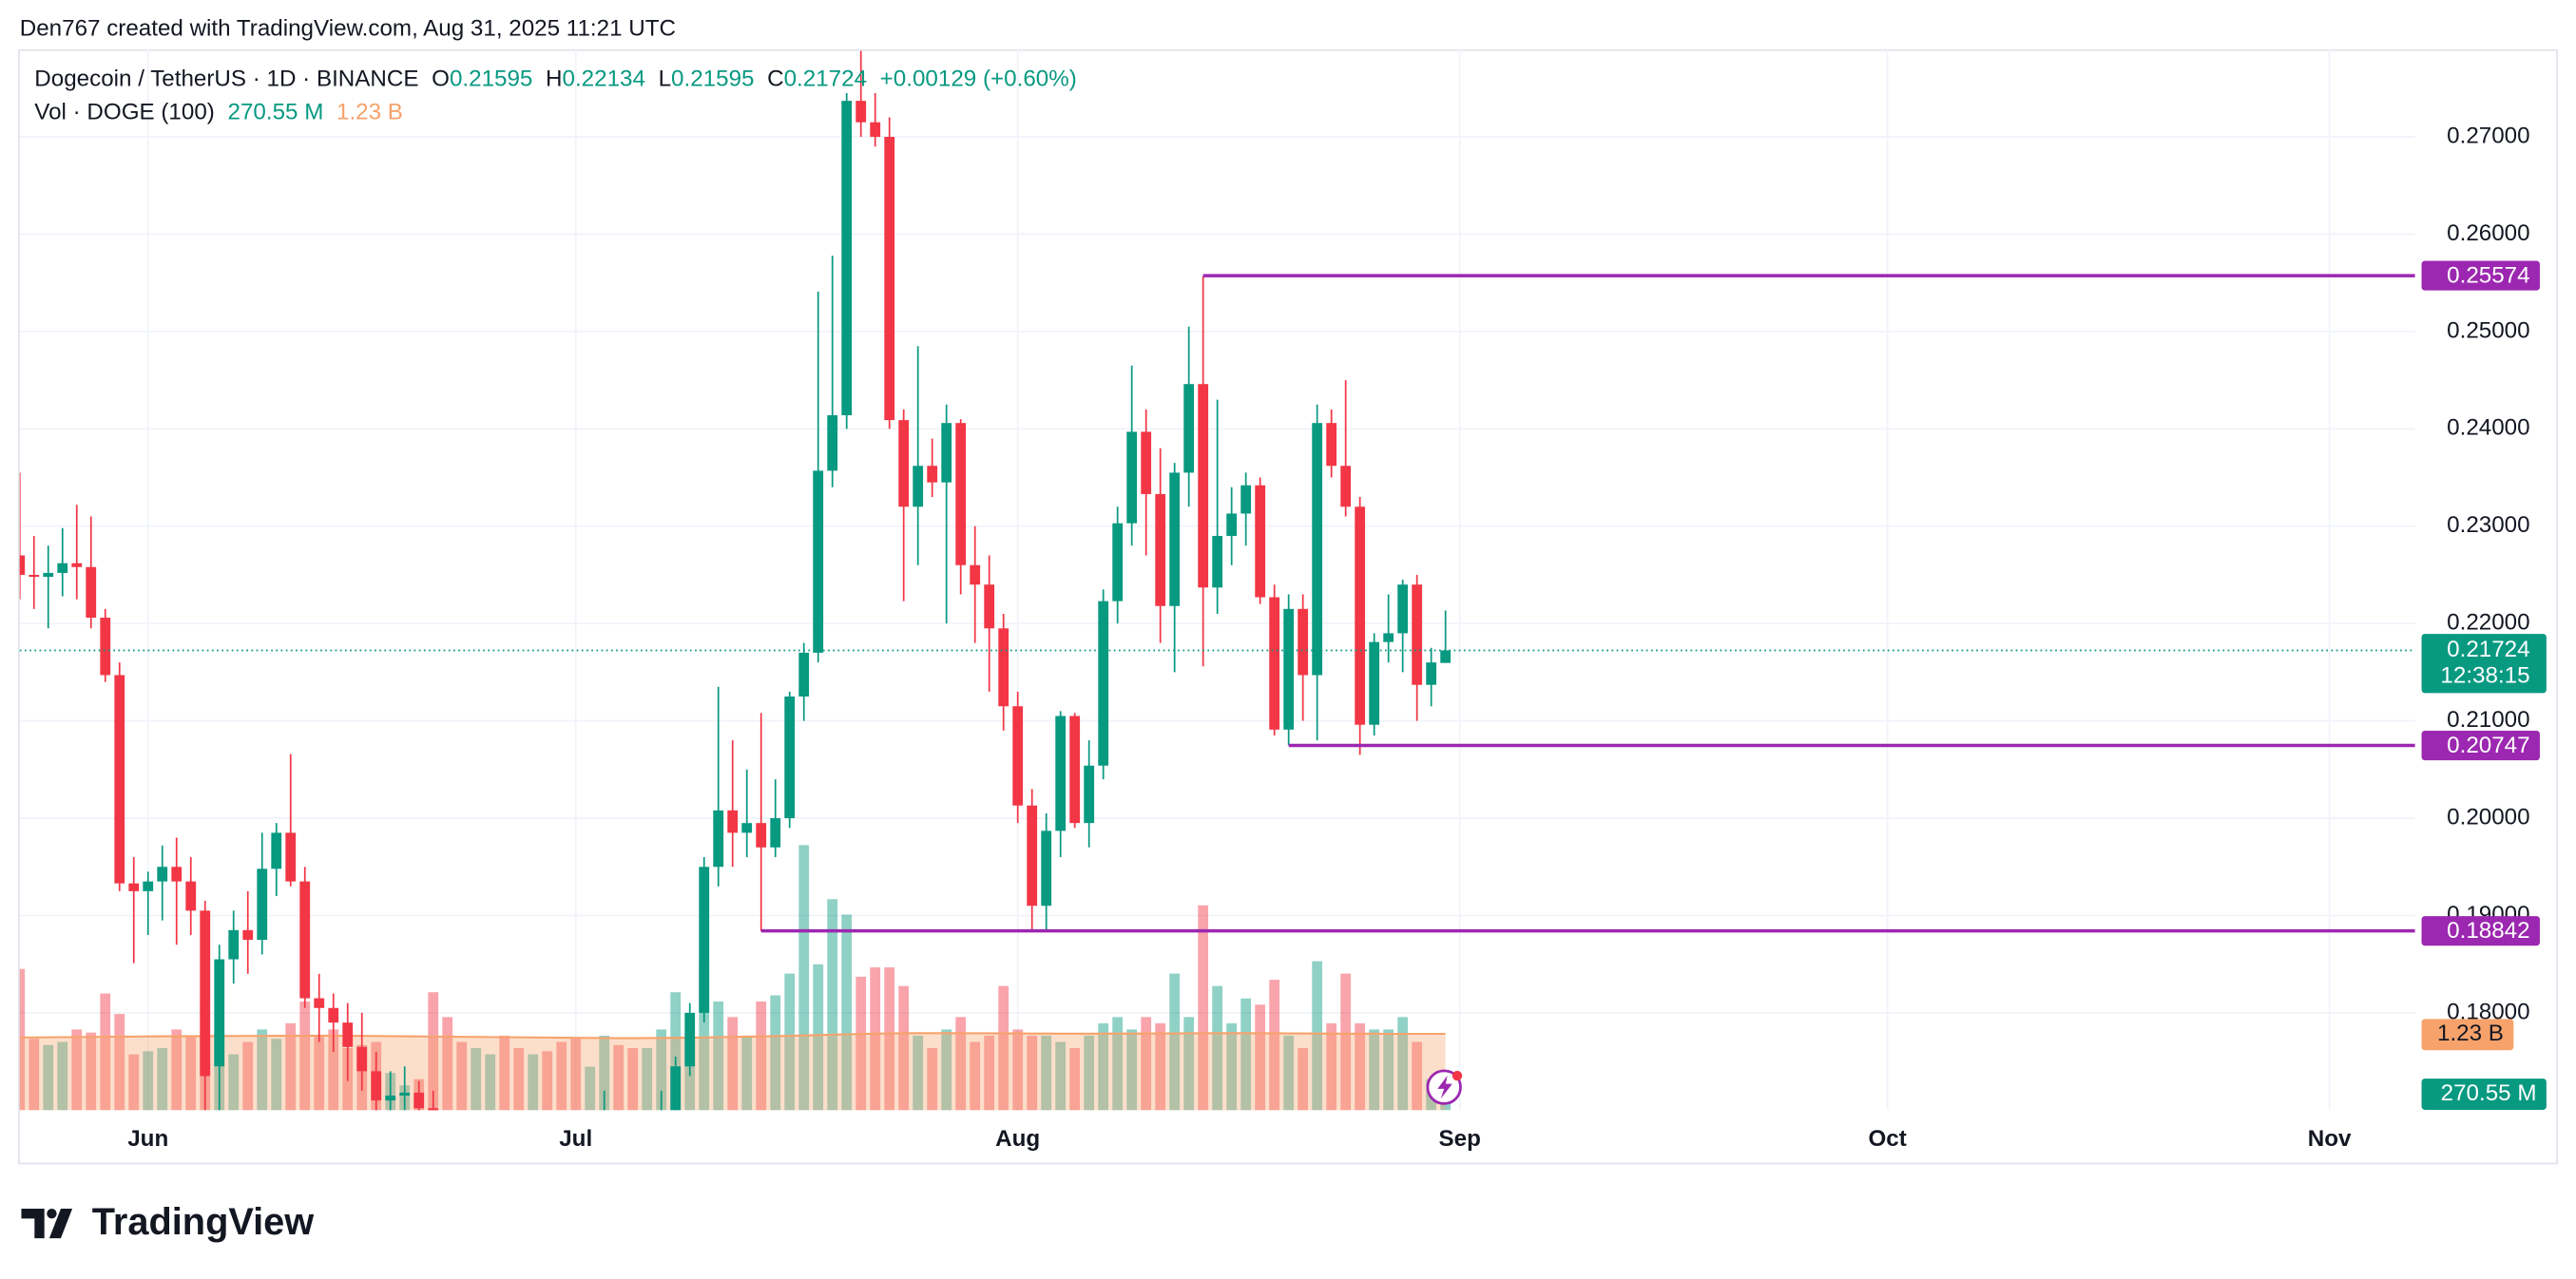 The height and width of the screenshot is (1279, 2576). What do you see at coordinates (604, 79) in the screenshot?
I see `high-value: 0.22134` at bounding box center [604, 79].